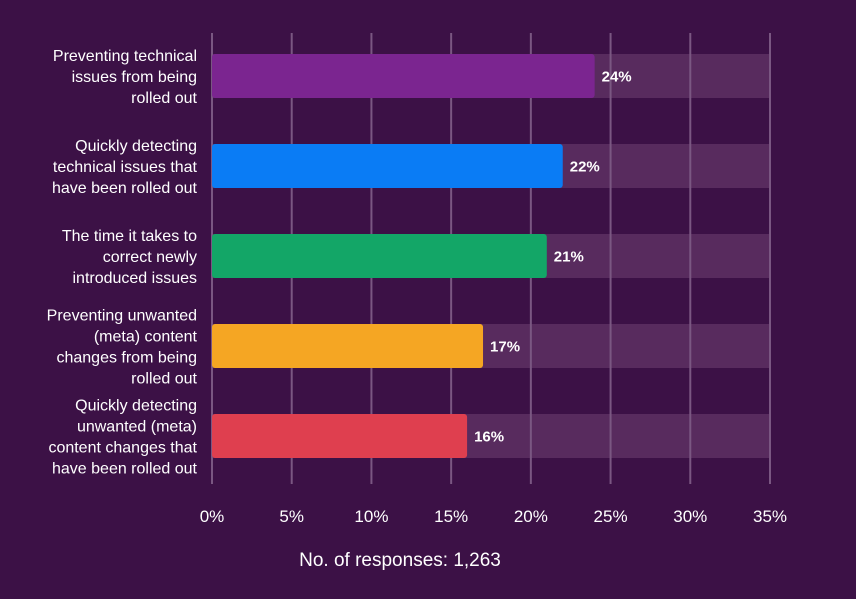 This screenshot has width=856, height=599. I want to click on responses-footnote: No. of responses: 1,263, so click(400, 560).